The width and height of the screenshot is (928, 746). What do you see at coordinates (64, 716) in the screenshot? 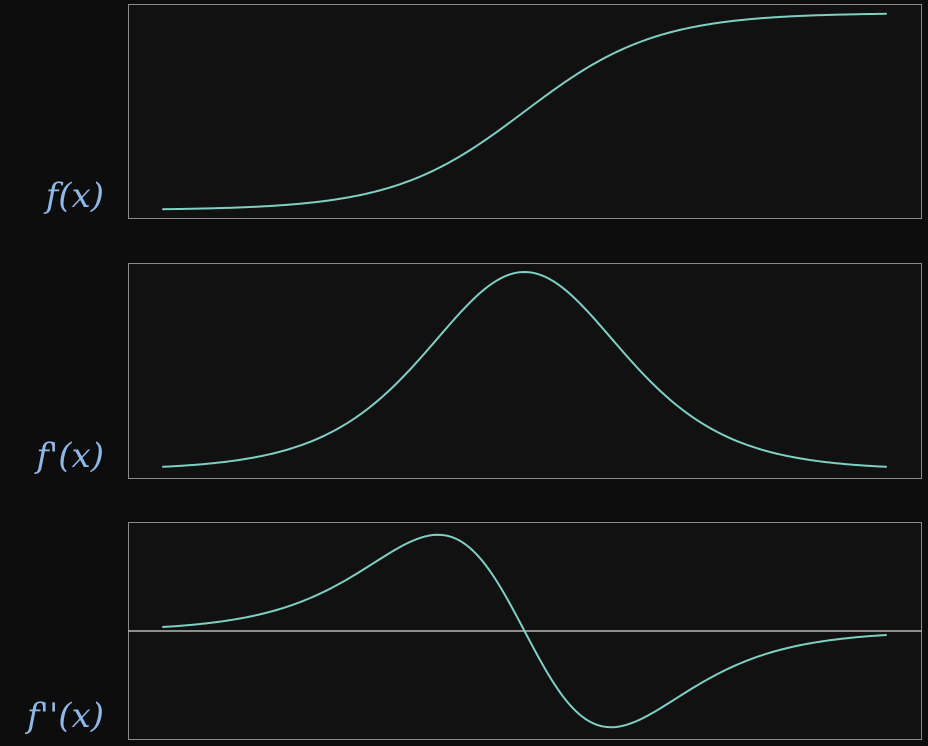
I see `ylabel-f-double-prime: f''(x)` at bounding box center [64, 716].